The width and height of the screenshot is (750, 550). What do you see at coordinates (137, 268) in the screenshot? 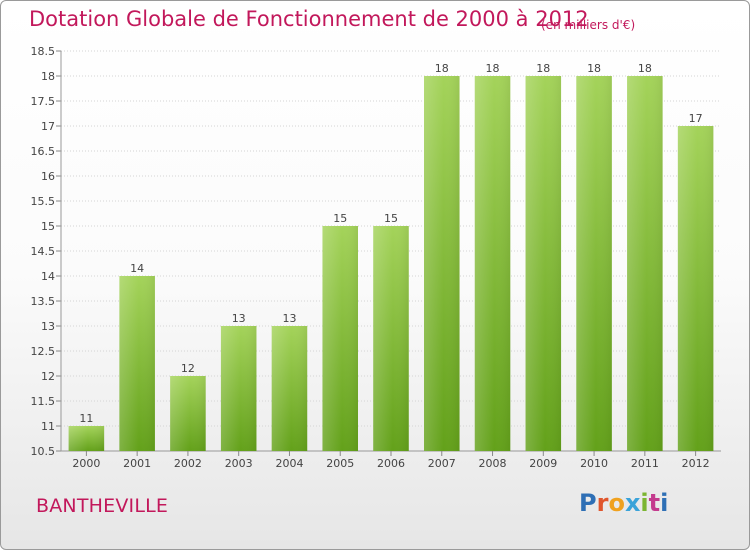
I see `bar-value-label: 14` at bounding box center [137, 268].